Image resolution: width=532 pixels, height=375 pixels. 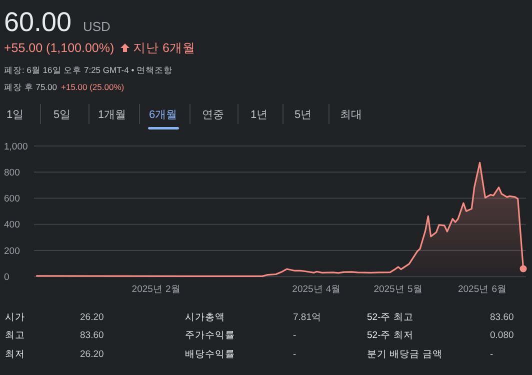 What do you see at coordinates (164, 48) in the screenshot?
I see `text: 지난 6개월` at bounding box center [164, 48].